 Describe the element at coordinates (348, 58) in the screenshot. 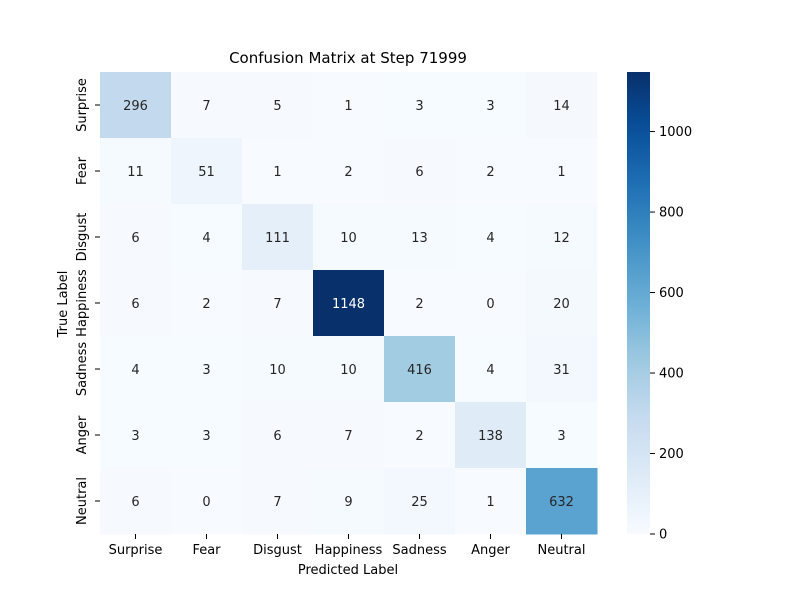

I see `chart-title: Confusion Matrix at Step 71999` at that location.